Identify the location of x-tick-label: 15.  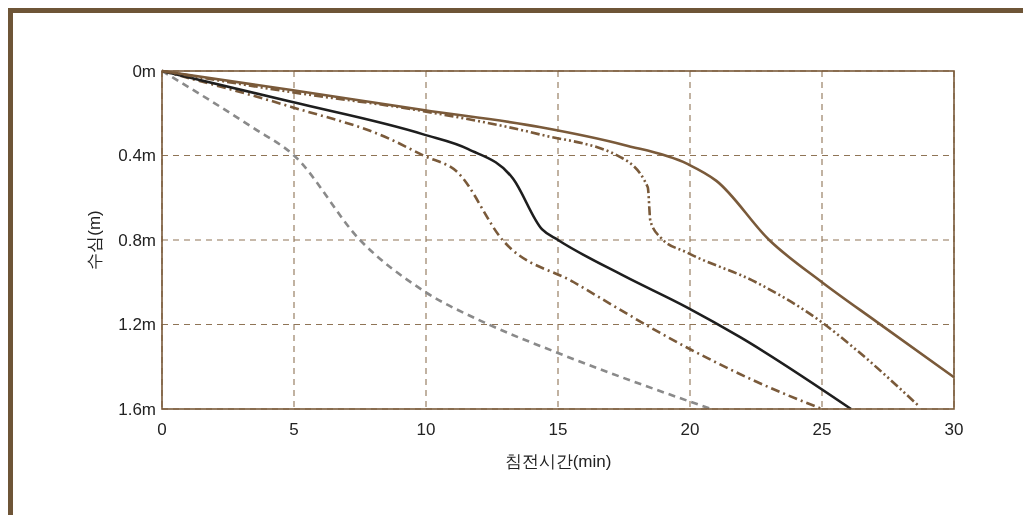
(558, 429).